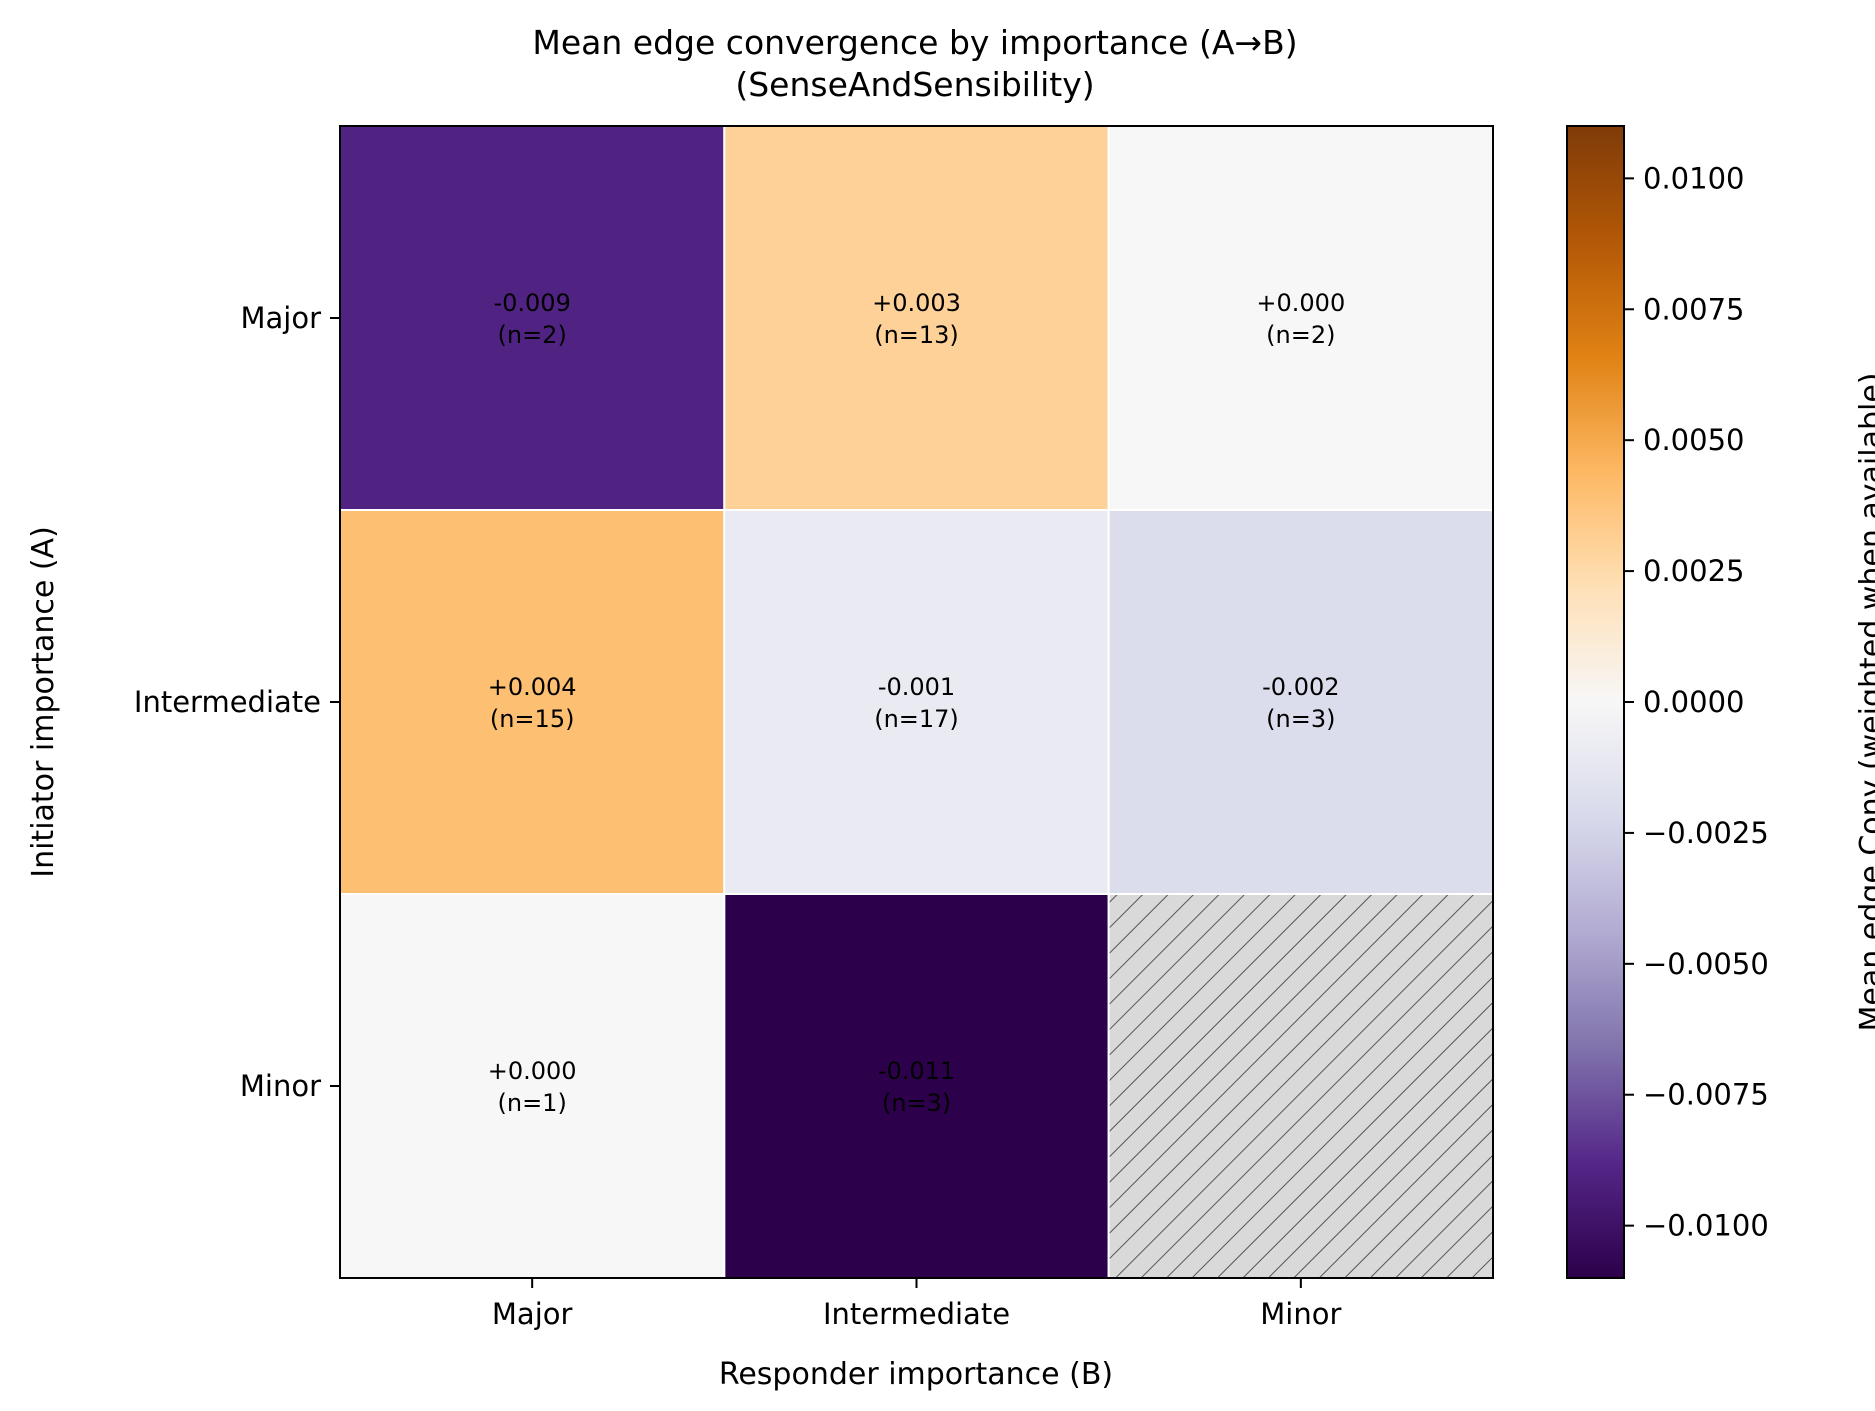 The image size is (1875, 1411). I want to click on x-tick-label: Major, so click(532, 1314).